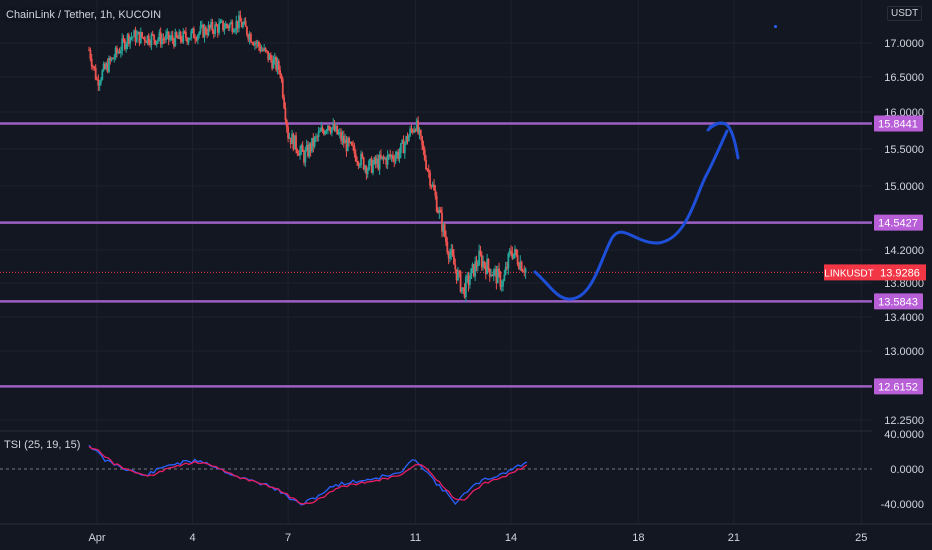 This screenshot has width=932, height=550. What do you see at coordinates (84, 15) in the screenshot?
I see `chart-title: ChainLink / Tether, 1h, KUCOIN` at bounding box center [84, 15].